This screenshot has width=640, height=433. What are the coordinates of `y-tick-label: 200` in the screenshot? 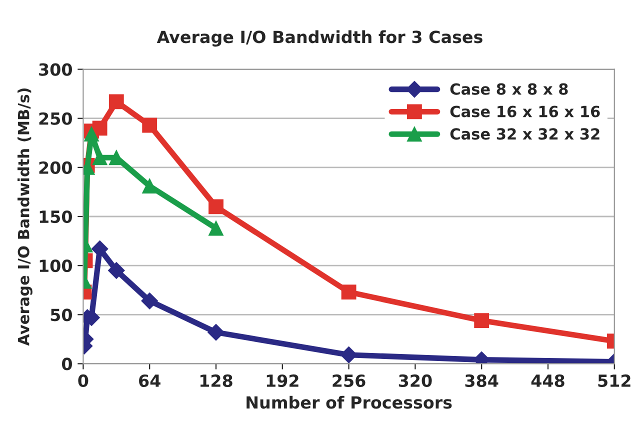 It's located at (55, 167).